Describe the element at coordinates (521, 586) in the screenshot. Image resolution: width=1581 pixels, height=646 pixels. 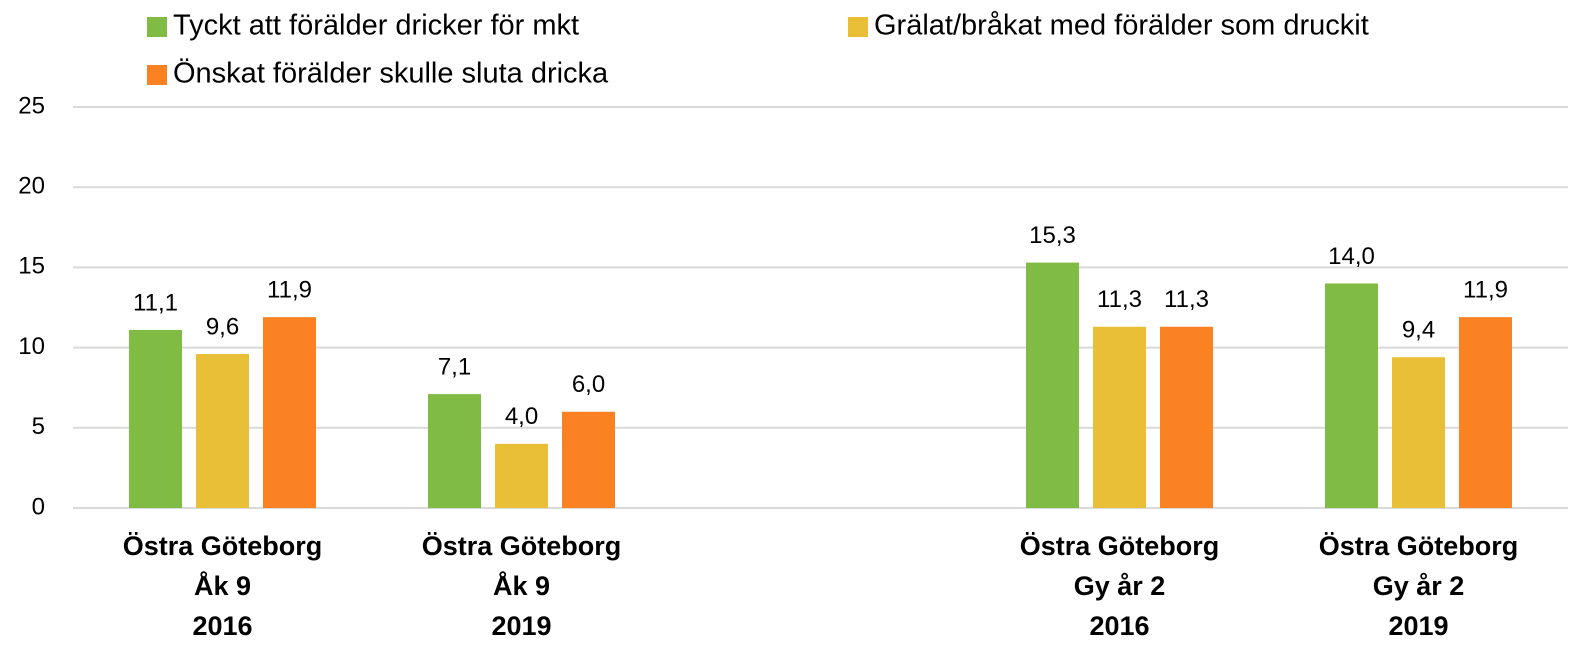
I see `x-tick-label: Östra Göteborg Åk 9 2019` at that location.